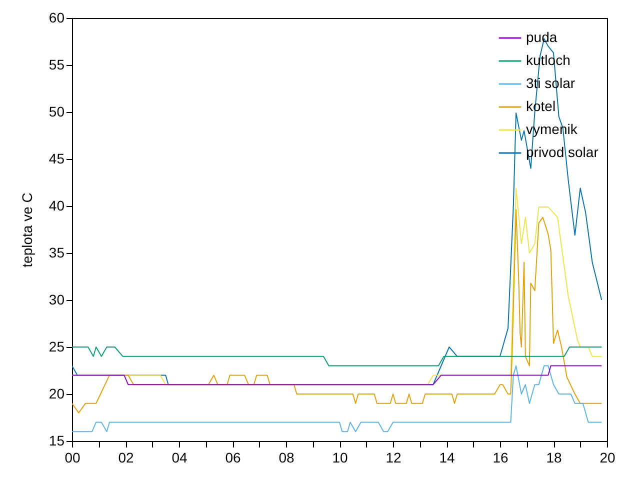 This screenshot has height=480, width=640. What do you see at coordinates (56, 206) in the screenshot?
I see `y-tick-label: 40` at bounding box center [56, 206].